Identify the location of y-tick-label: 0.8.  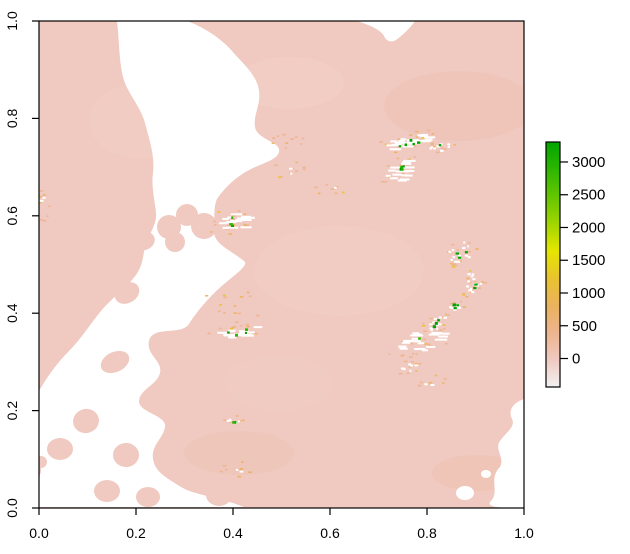
(12, 118).